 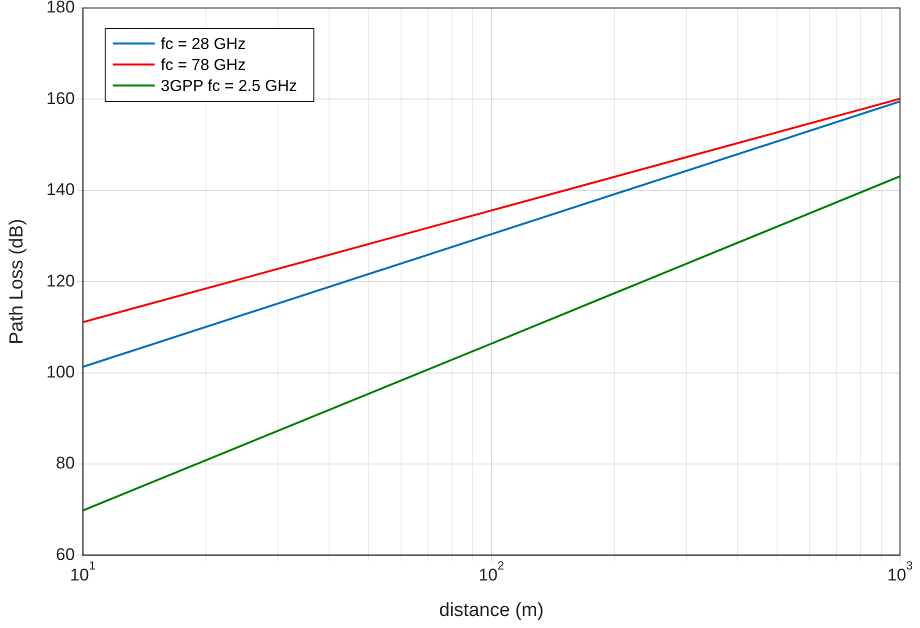 What do you see at coordinates (60, 98) in the screenshot?
I see `y-tick-label: 160` at bounding box center [60, 98].